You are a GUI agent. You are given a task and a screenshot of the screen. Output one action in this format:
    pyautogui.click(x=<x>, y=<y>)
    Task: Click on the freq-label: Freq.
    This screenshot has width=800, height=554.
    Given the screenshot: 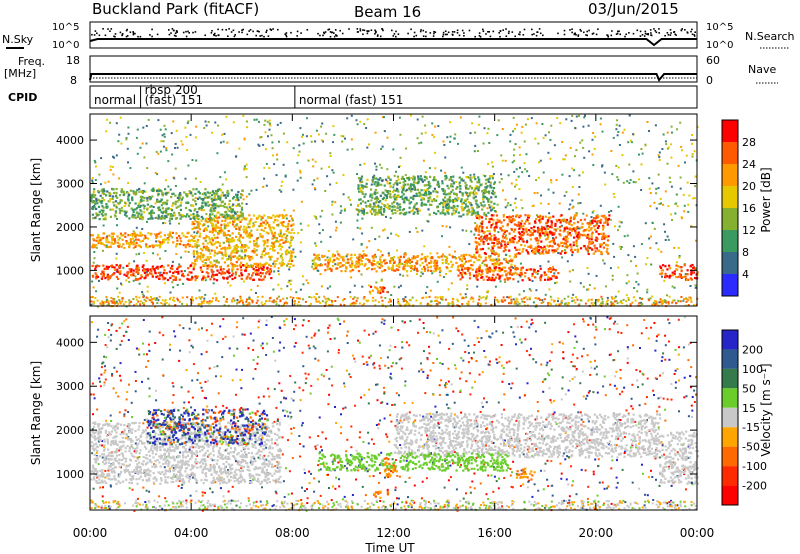 What is the action you would take?
    pyautogui.click(x=31, y=61)
    